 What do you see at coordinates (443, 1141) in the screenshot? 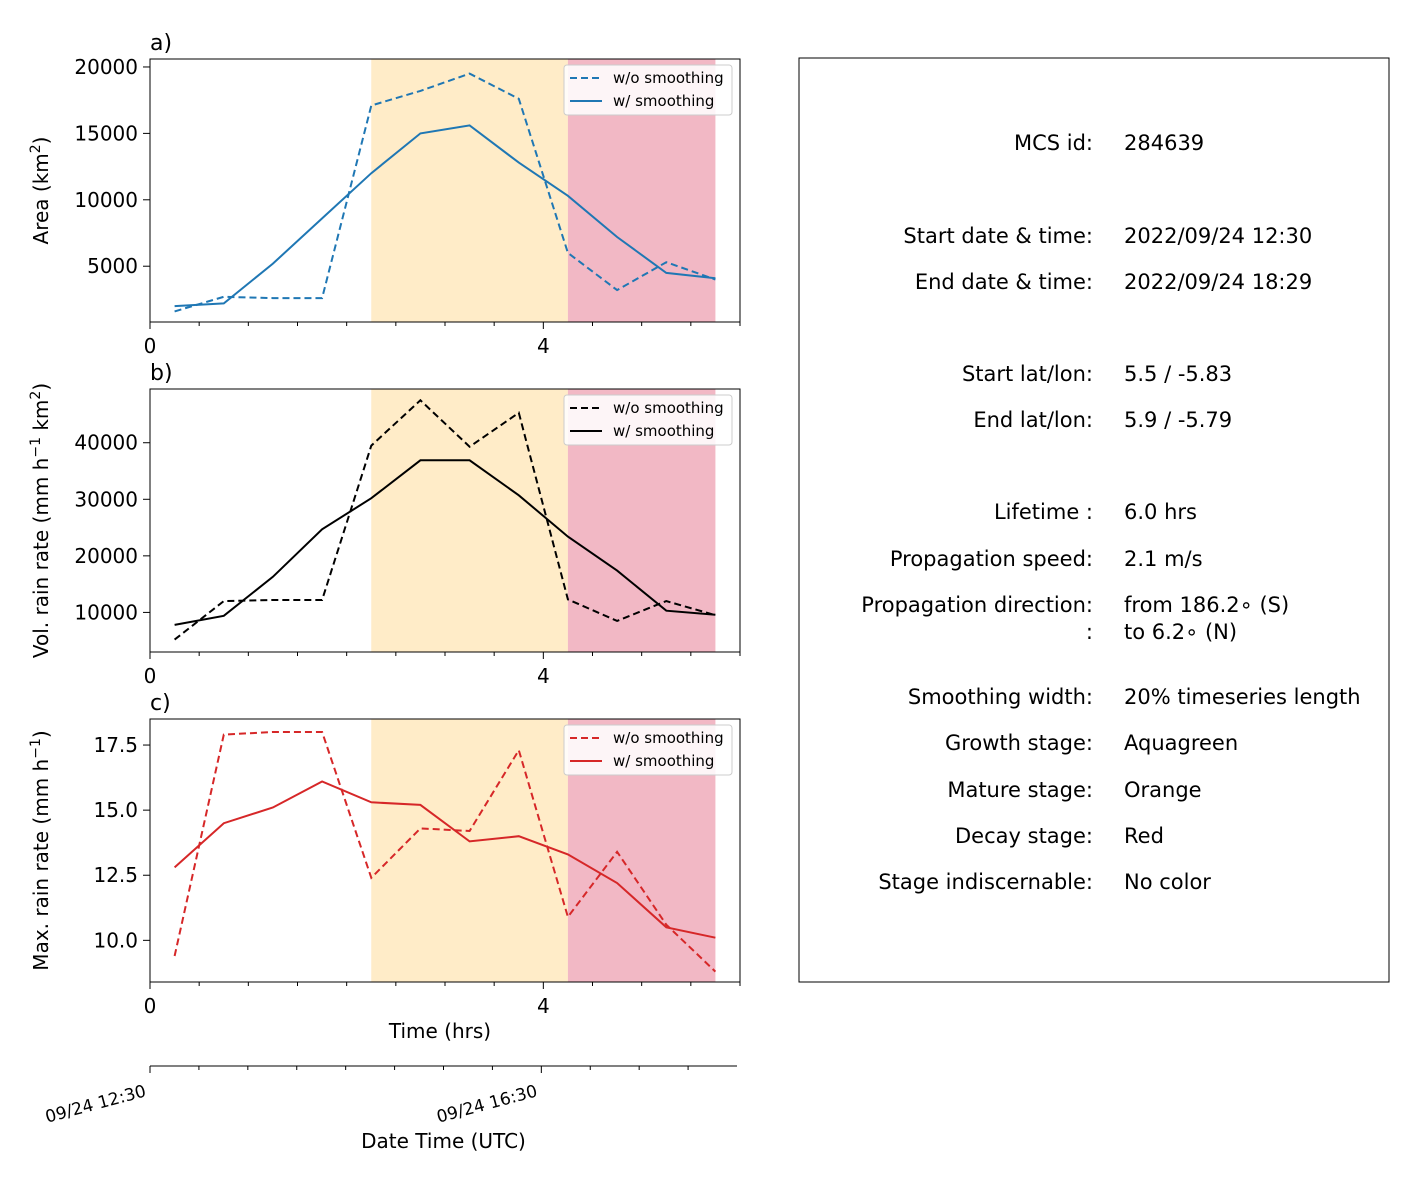
I see `date-axis-label: Date Time (UTC)` at bounding box center [443, 1141].